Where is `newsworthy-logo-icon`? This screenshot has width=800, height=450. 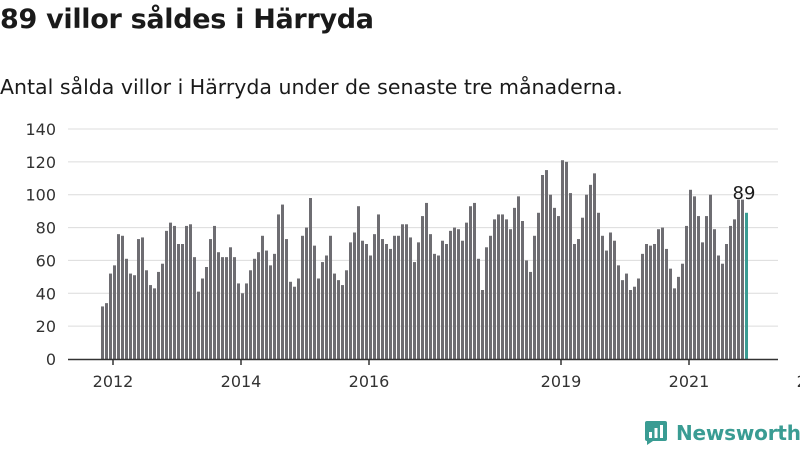 newsworthy-logo-icon is located at coordinates (656, 433).